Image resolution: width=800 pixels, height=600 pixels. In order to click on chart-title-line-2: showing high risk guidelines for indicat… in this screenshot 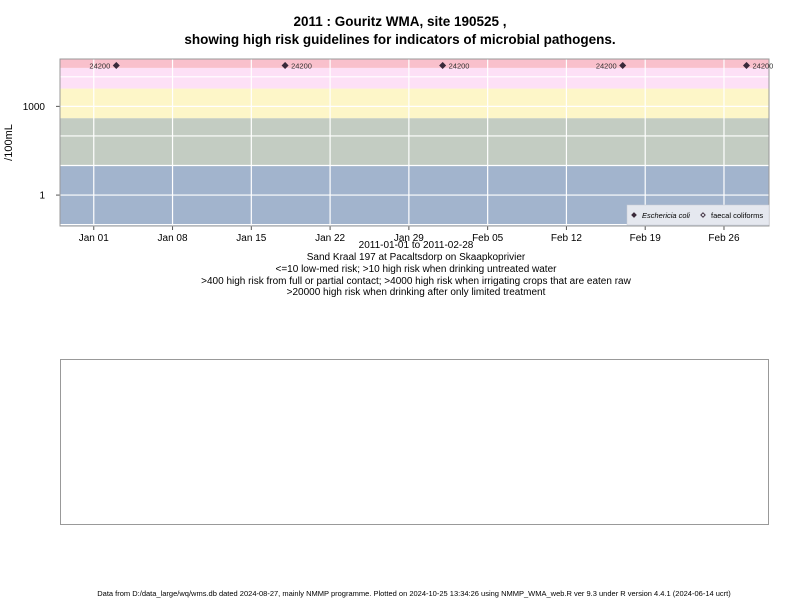, I will do `click(400, 39)`.